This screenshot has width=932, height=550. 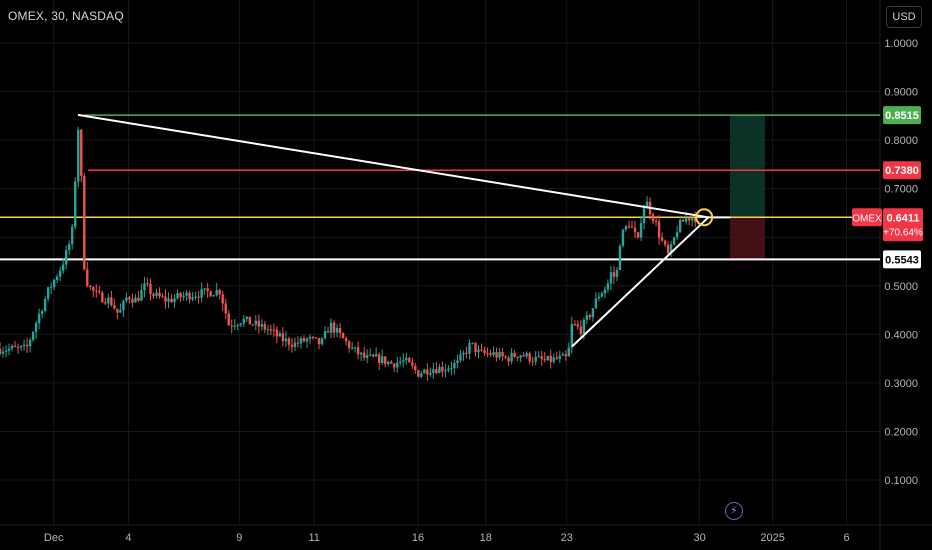 What do you see at coordinates (901, 190) in the screenshot?
I see `y-tick-label: 0.7000` at bounding box center [901, 190].